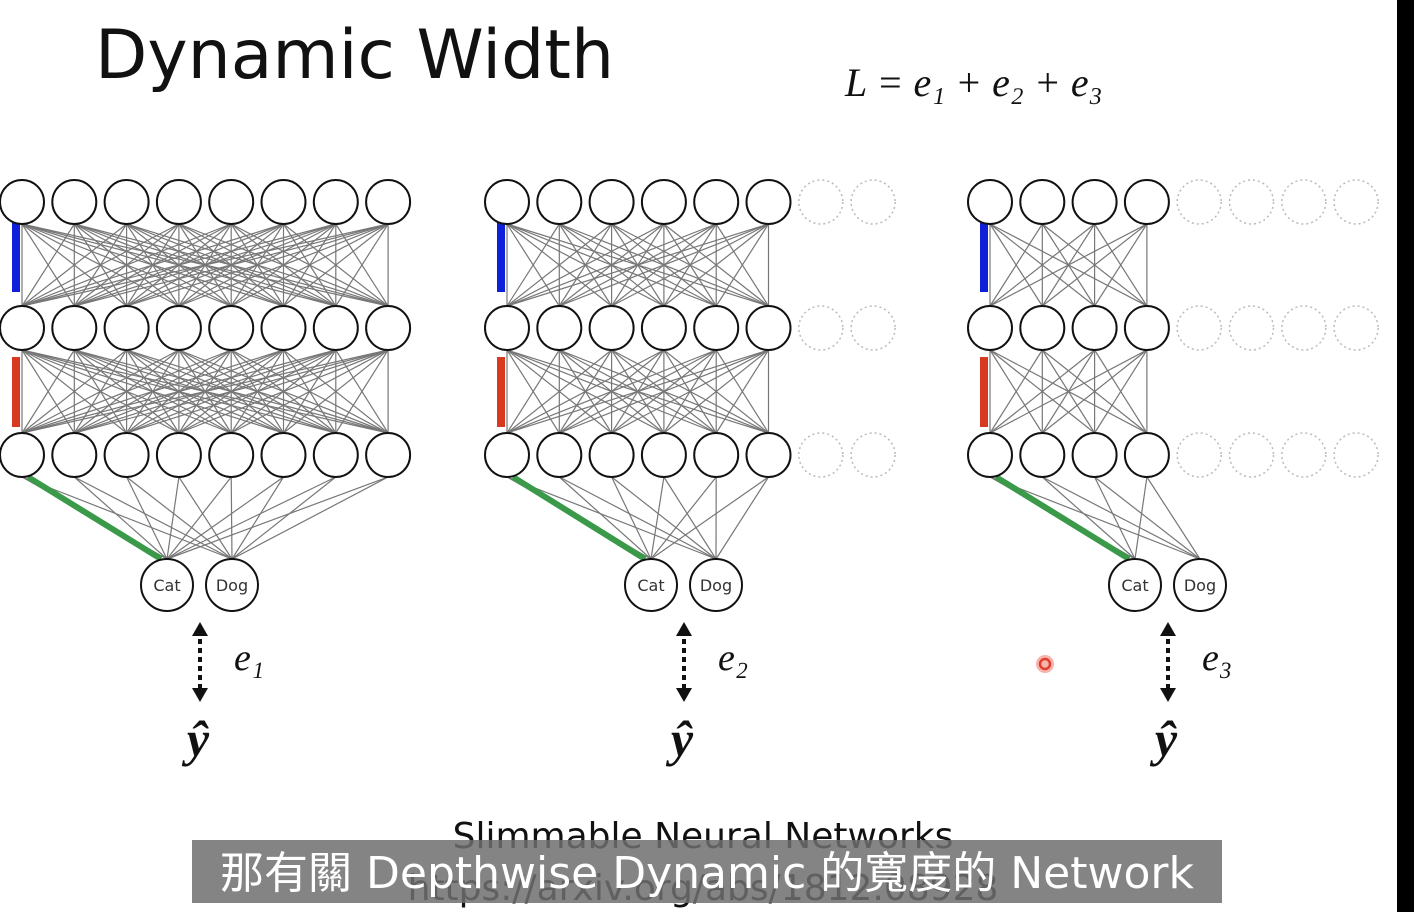  Describe the element at coordinates (1217, 658) in the screenshot. I see `loss-label: e₃` at that location.